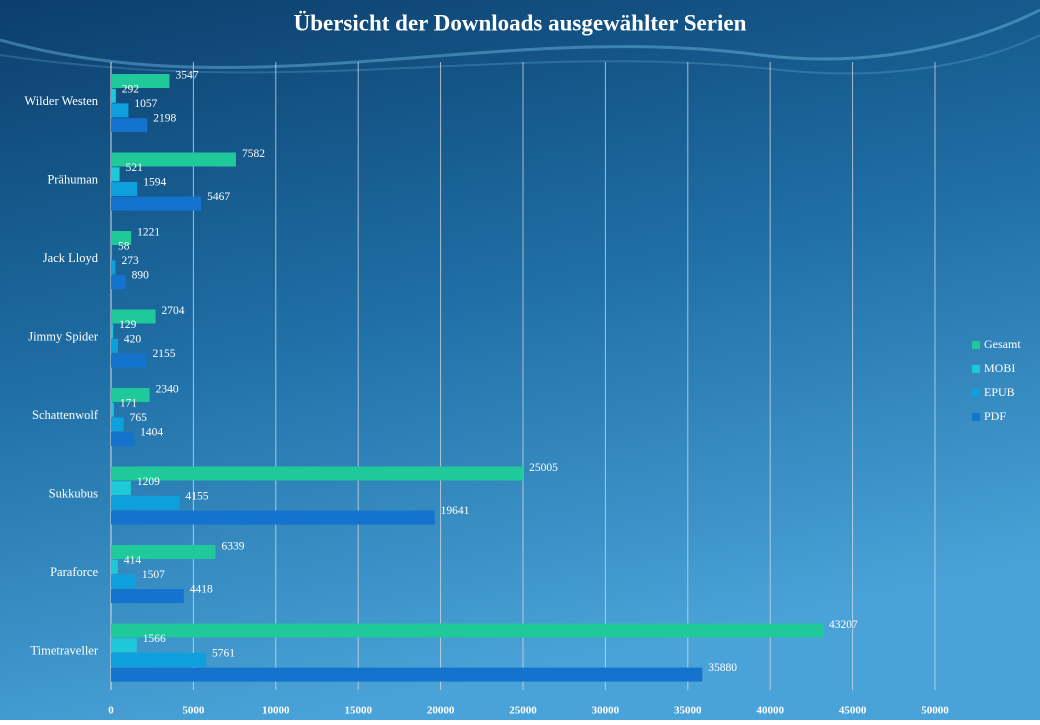 Image resolution: width=1040 pixels, height=725 pixels. What do you see at coordinates (722, 668) in the screenshot?
I see `data-label: 35880` at bounding box center [722, 668].